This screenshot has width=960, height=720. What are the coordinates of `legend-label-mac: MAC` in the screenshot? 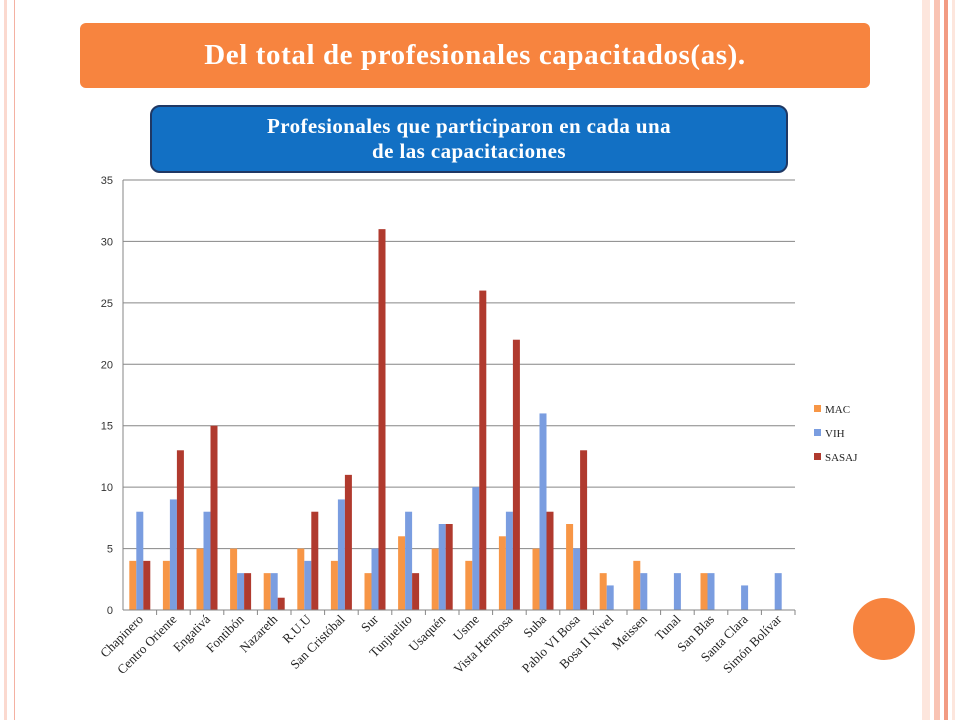 It's located at (837, 410).